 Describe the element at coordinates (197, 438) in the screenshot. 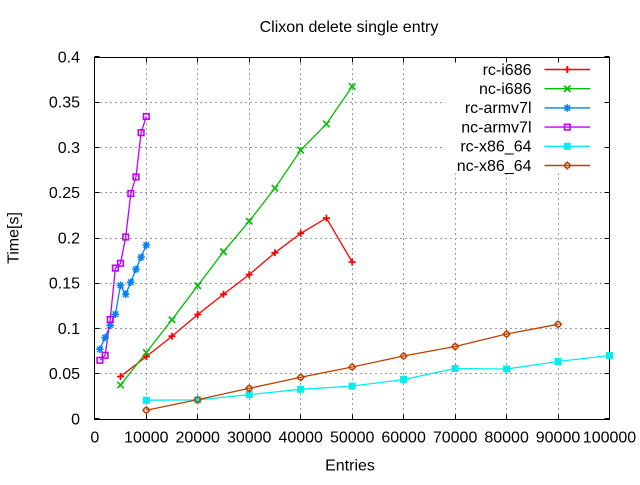

I see `svg-text: 20000` at that location.